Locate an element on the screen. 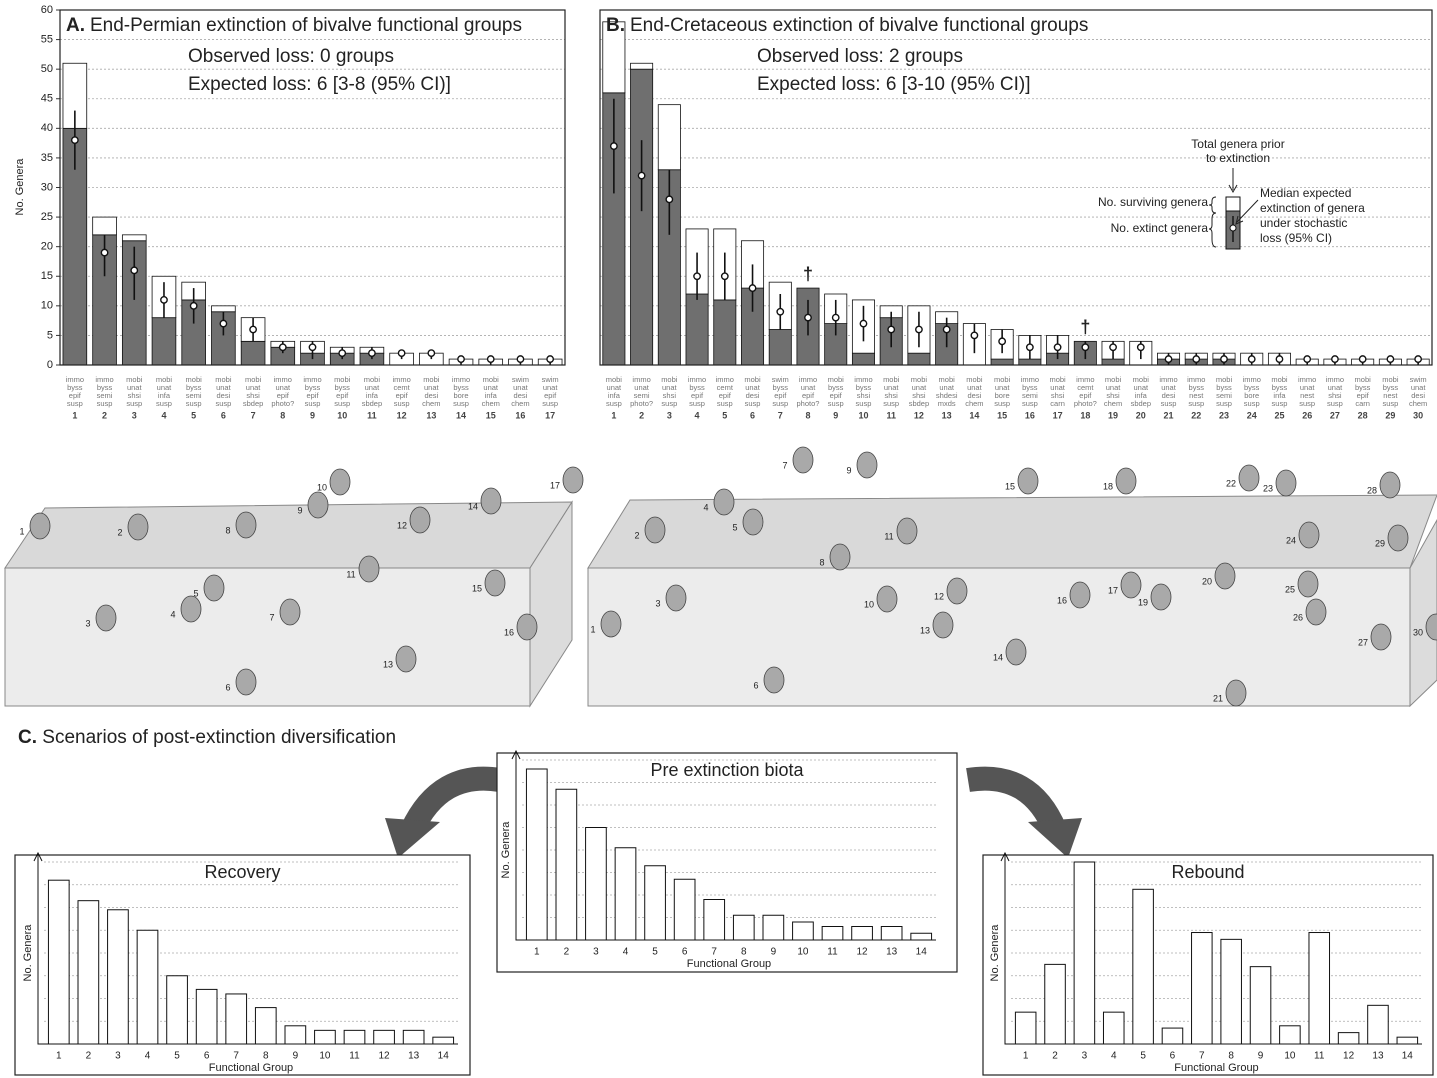 The image size is (1437, 1078). x-tick-label: 7 is located at coordinates (1202, 1056).